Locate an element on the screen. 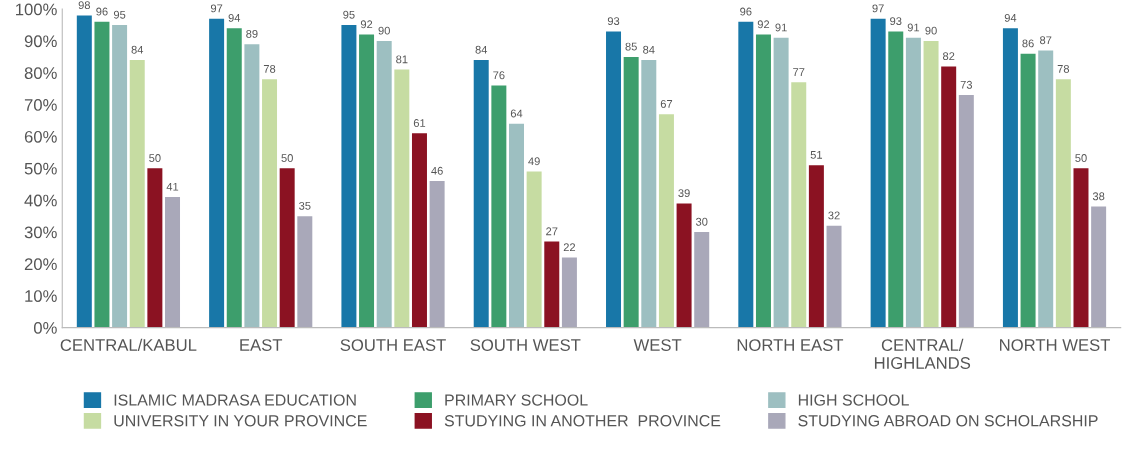  y-tick-label: 40% is located at coordinates (40, 200).